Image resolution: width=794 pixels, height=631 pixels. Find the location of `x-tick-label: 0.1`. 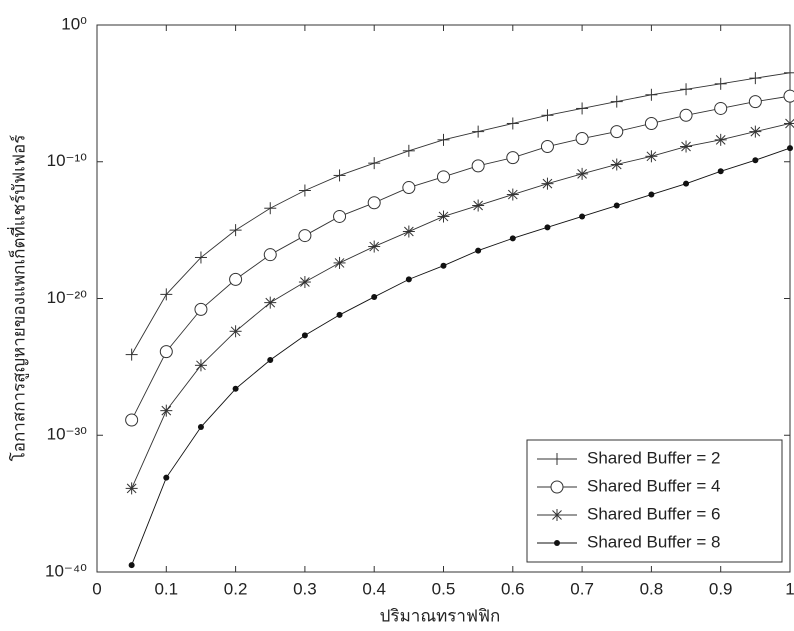

x-tick-label: 0.1 is located at coordinates (166, 588).